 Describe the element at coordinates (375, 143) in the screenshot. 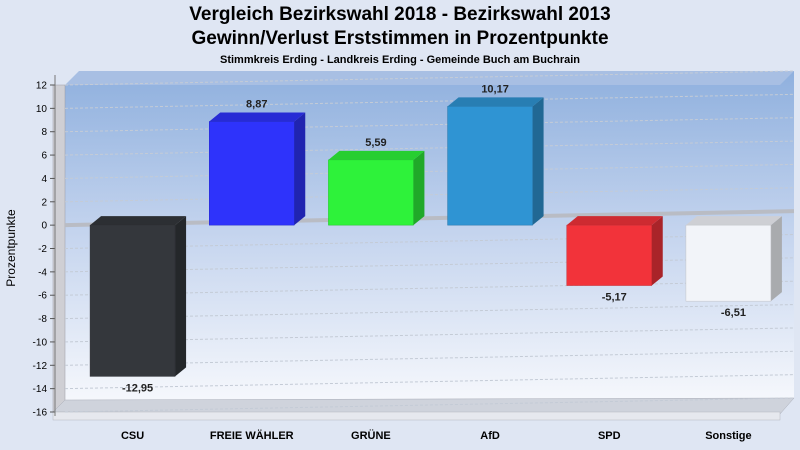

I see `data-label: 5,59` at that location.